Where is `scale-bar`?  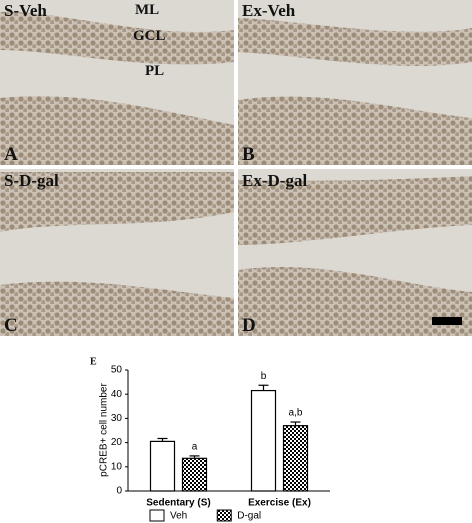
scale-bar is located at coordinates (447, 321).